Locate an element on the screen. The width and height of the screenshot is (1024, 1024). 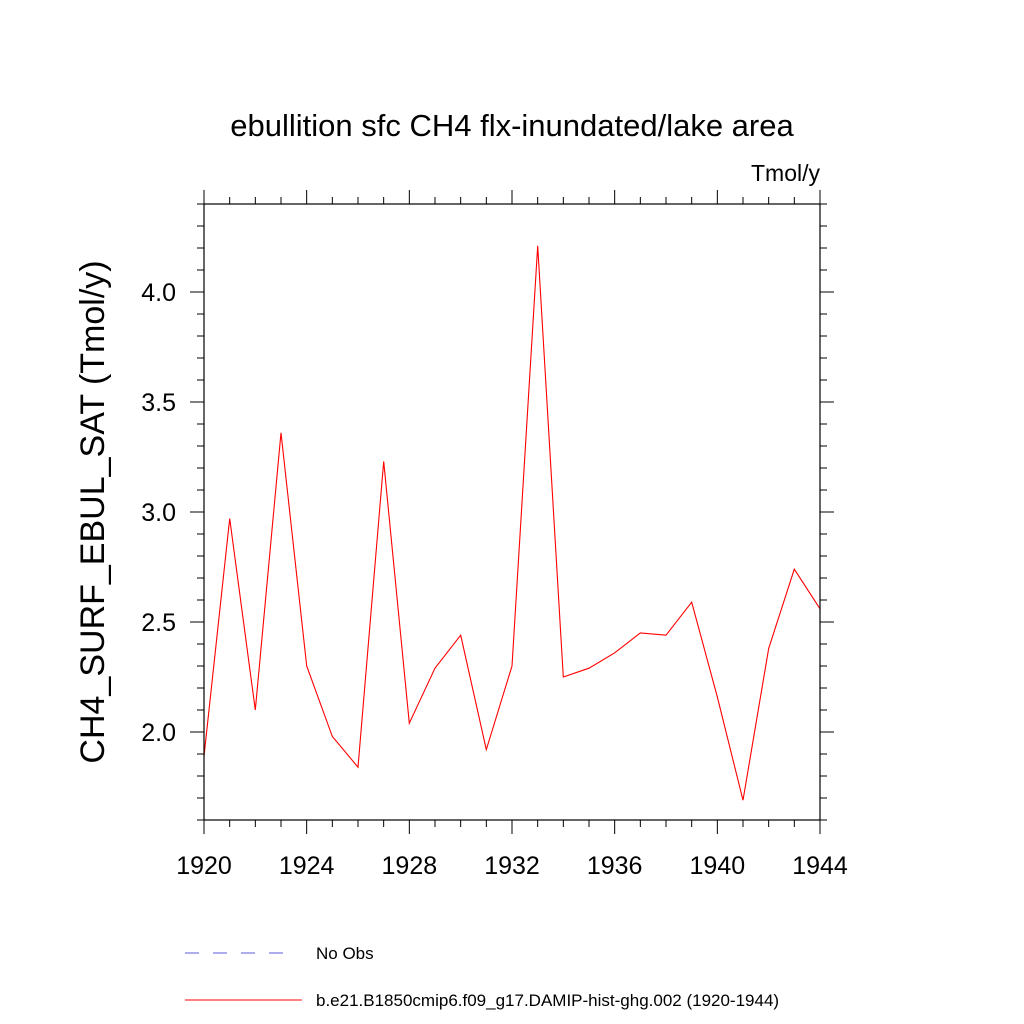
x-axis-tick-labels: 1920 1924 1928 1932 1936 1940 1944 is located at coordinates (512, 866).